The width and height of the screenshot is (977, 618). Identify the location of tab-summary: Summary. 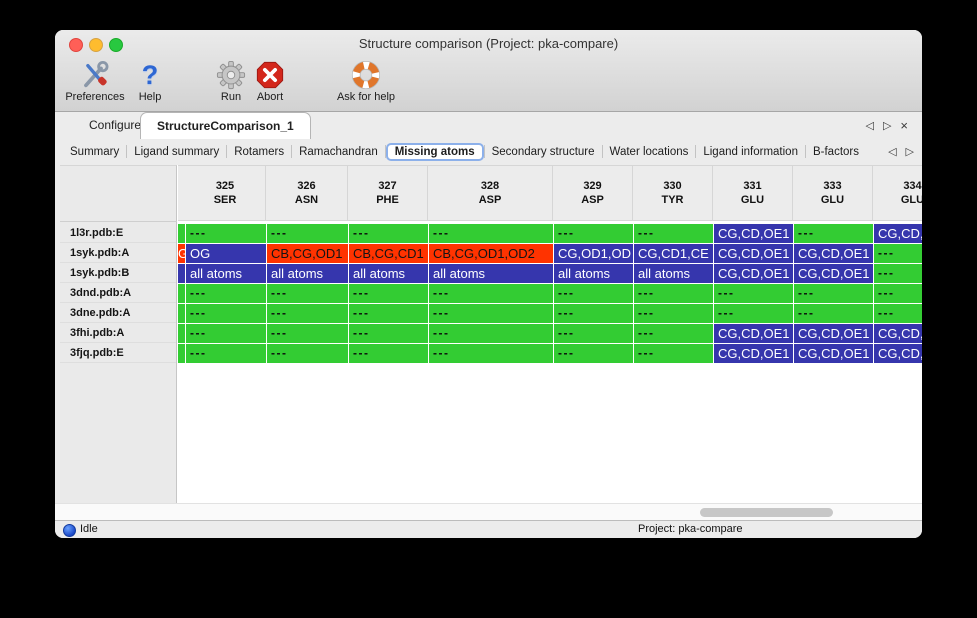
(95, 151).